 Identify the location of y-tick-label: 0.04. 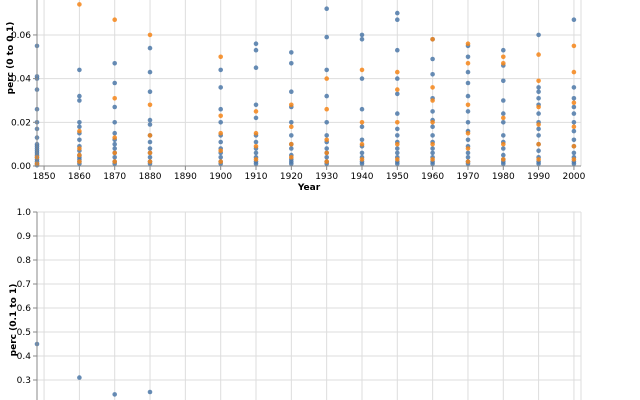
(21, 80).